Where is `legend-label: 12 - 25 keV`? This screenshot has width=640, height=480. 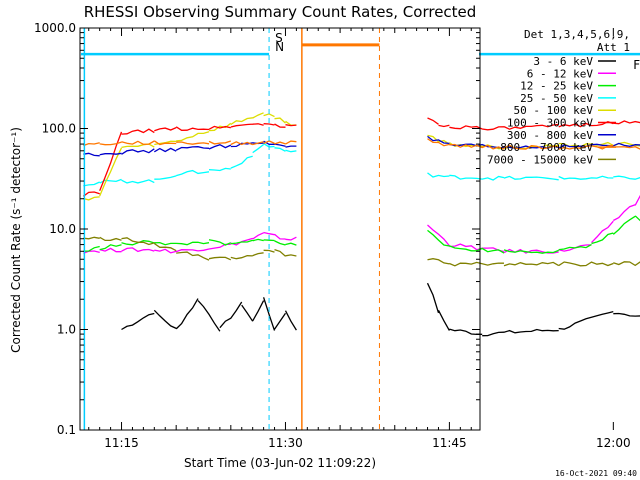 legend-label: 12 - 25 keV is located at coordinates (556, 86).